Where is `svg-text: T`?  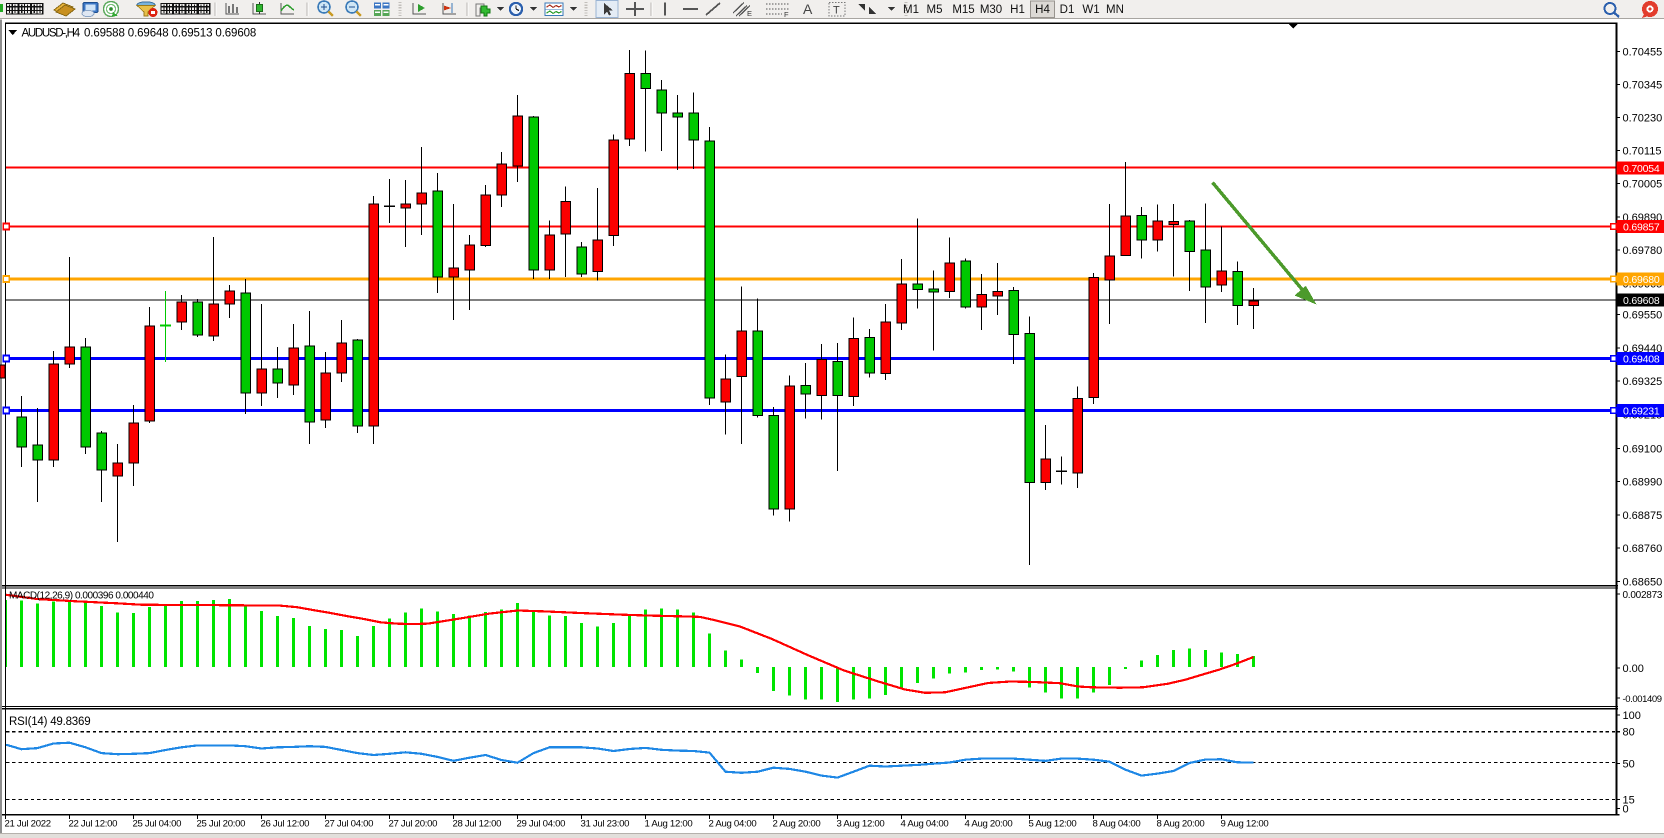 svg-text: T is located at coordinates (836, 11).